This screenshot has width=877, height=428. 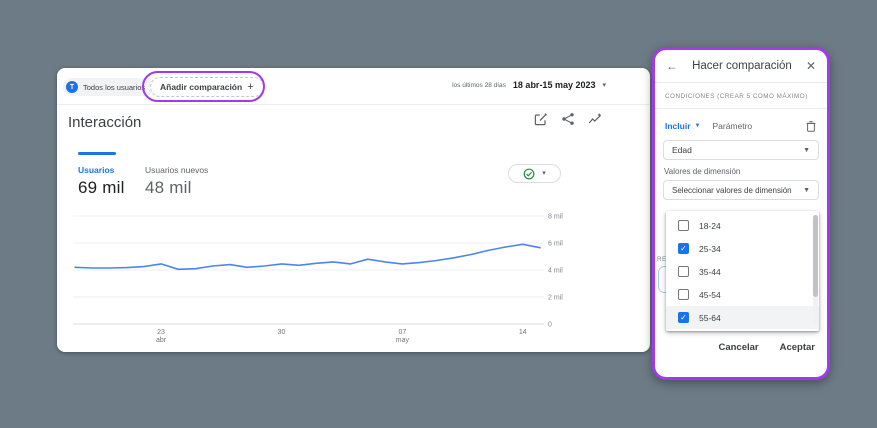 I want to click on dimension-option: 45-54, so click(x=742, y=294).